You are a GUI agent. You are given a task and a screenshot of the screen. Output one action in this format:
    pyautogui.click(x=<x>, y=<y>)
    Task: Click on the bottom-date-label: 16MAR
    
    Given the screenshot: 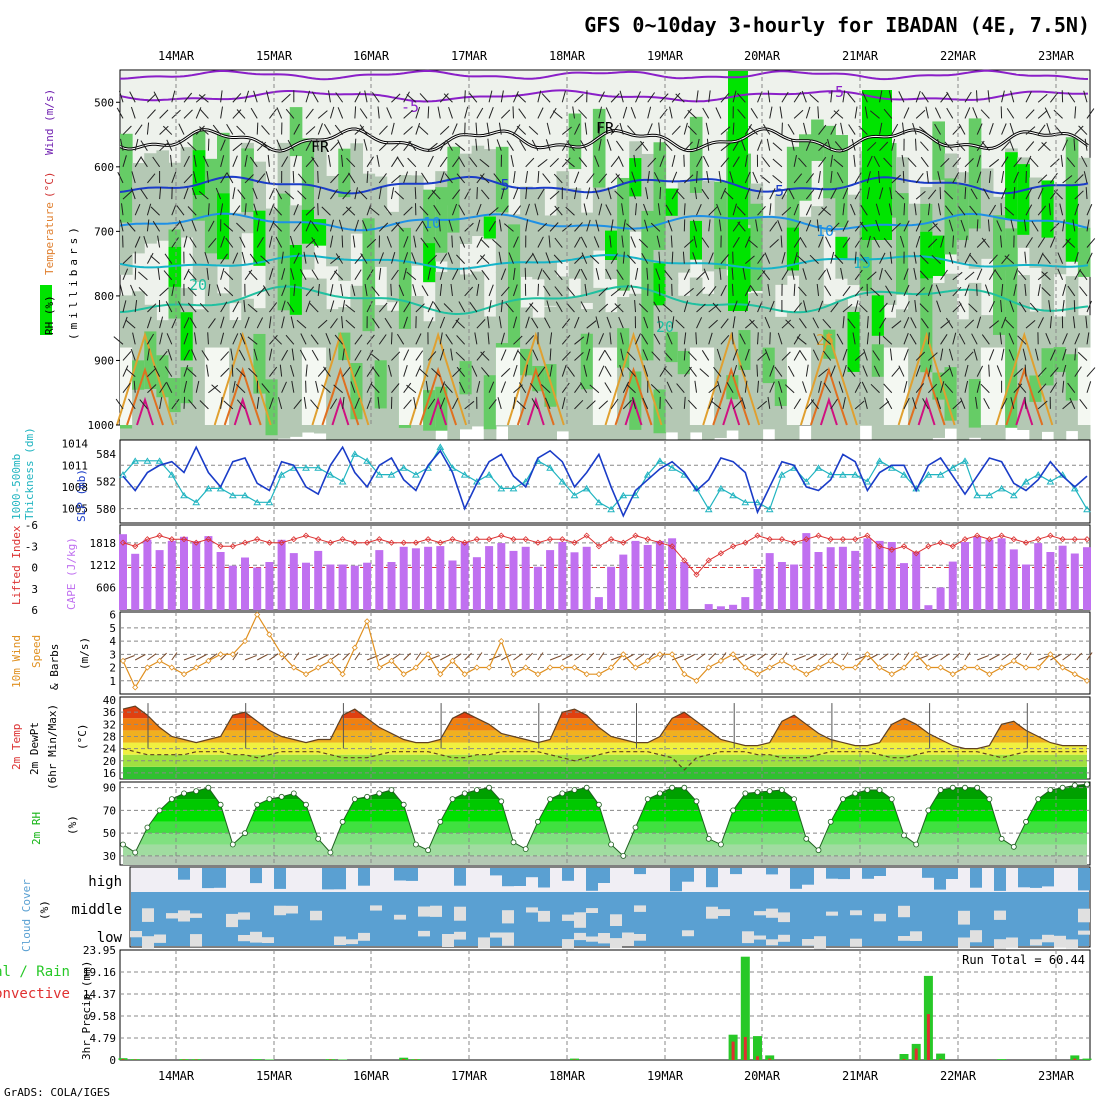 What is the action you would take?
    pyautogui.click(x=371, y=1076)
    